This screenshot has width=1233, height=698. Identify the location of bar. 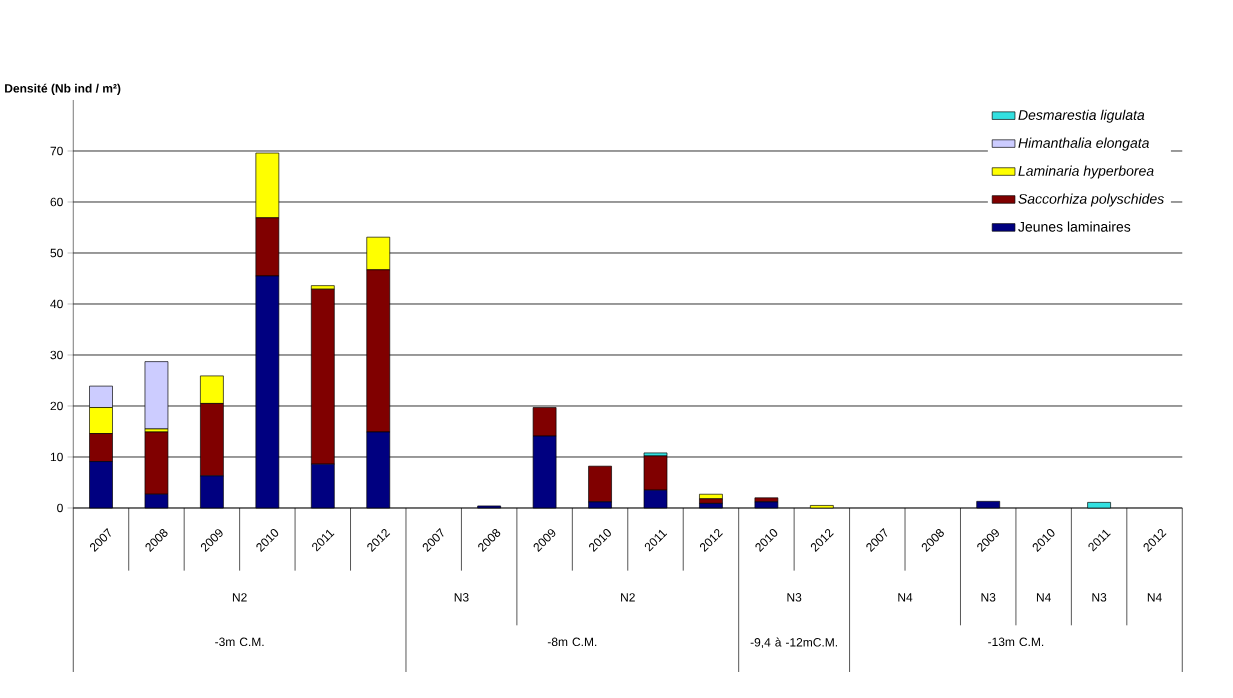
(156, 395).